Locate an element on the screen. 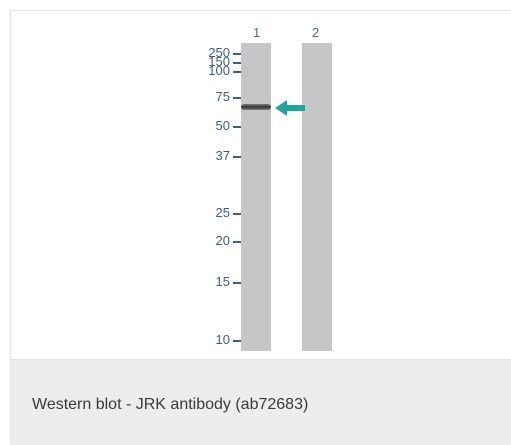  molecular-weight-ladder: 250 150 100 75 50 37 25 20 15 10 is located at coordinates (210, 185).